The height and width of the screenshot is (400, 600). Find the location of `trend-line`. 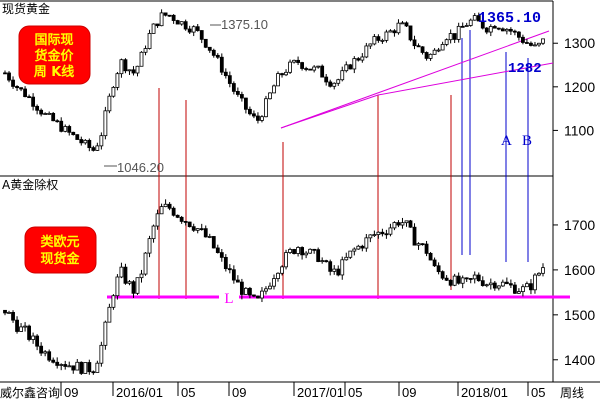

trend-line is located at coordinates (329, 111).